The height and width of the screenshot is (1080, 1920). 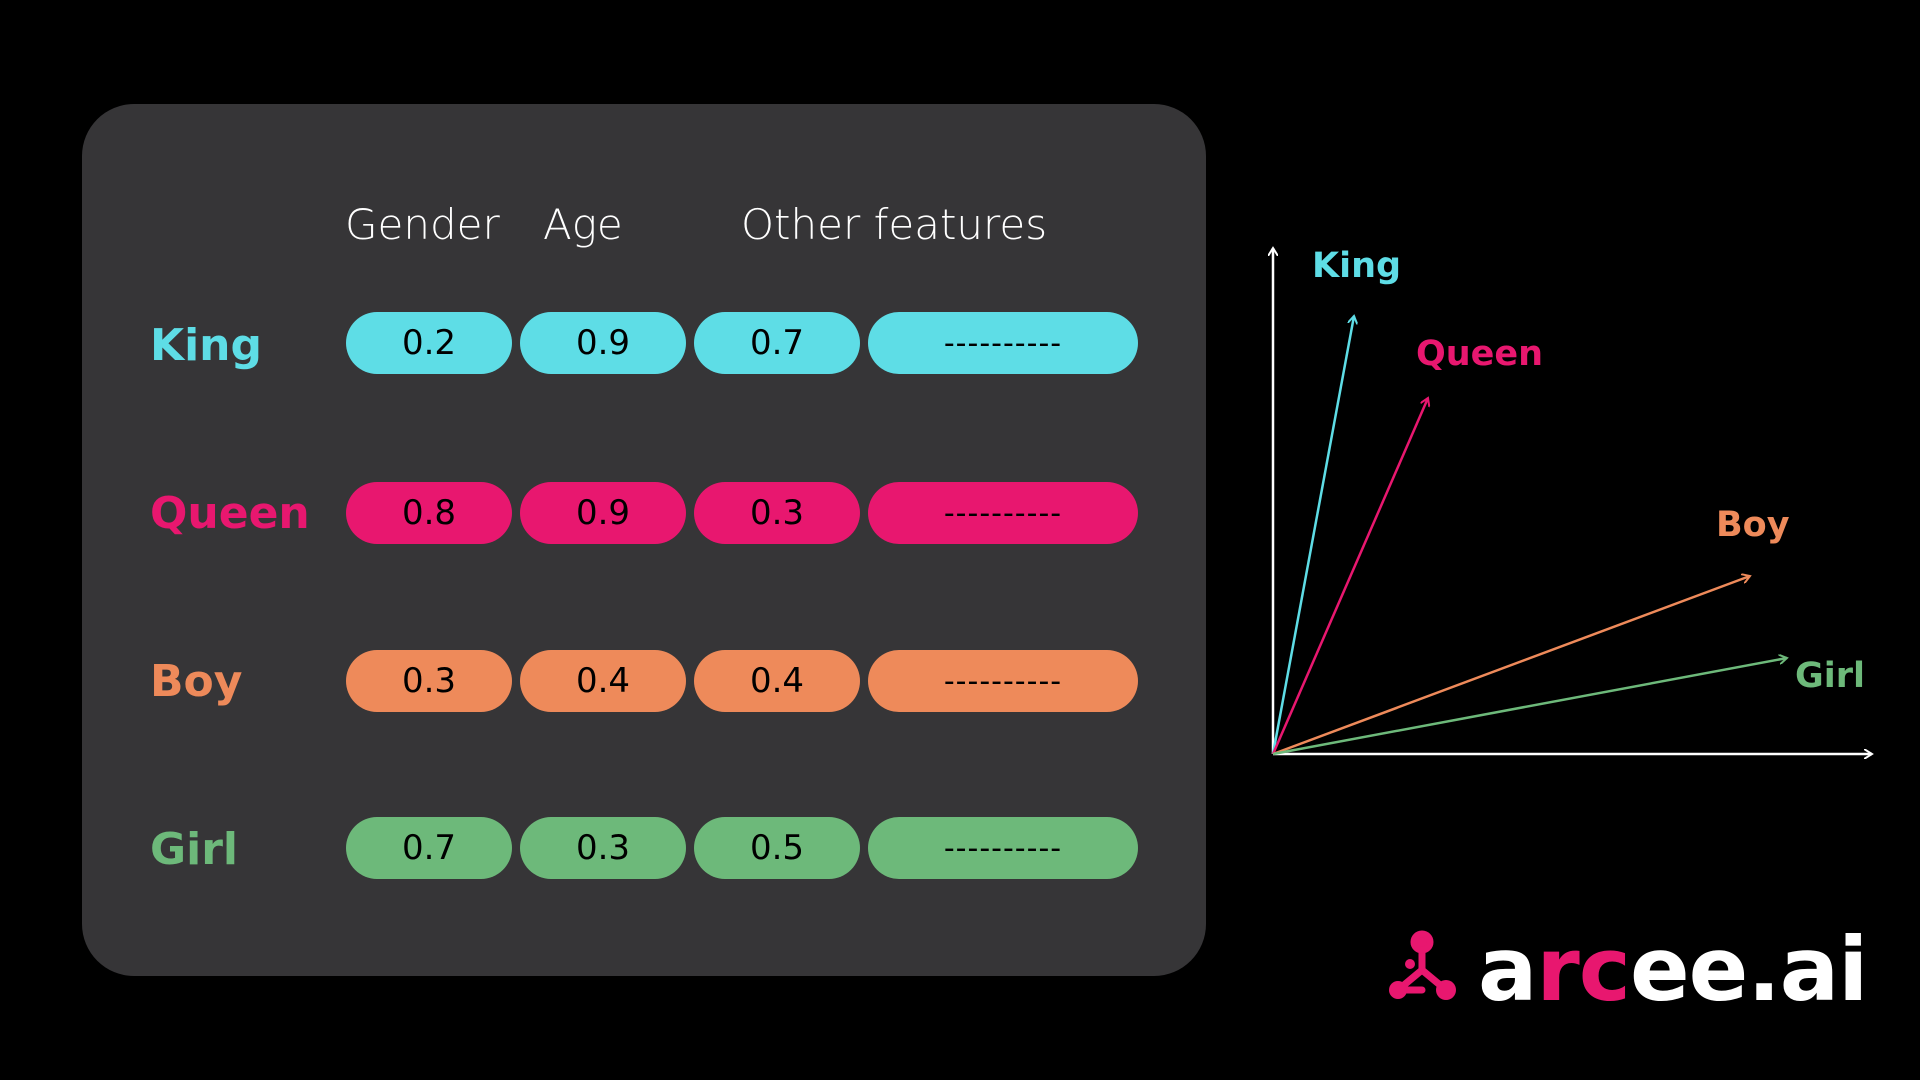 I want to click on cell-boy-more: ----------, so click(x=1003, y=681).